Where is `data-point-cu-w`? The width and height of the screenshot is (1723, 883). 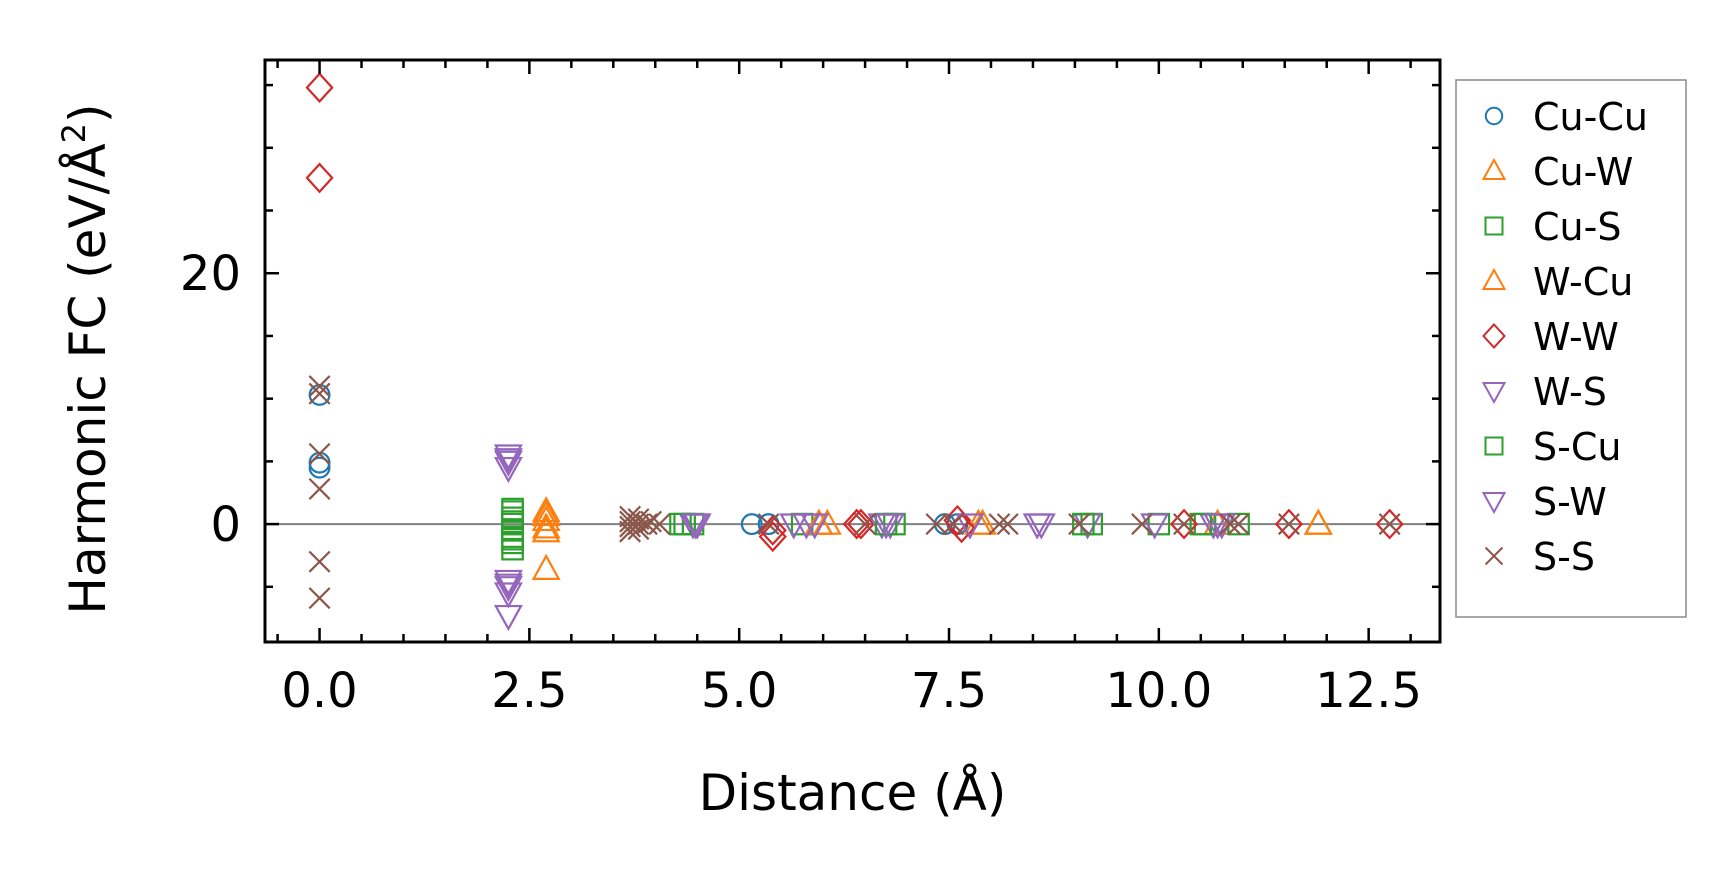 data-point-cu-w is located at coordinates (546, 513).